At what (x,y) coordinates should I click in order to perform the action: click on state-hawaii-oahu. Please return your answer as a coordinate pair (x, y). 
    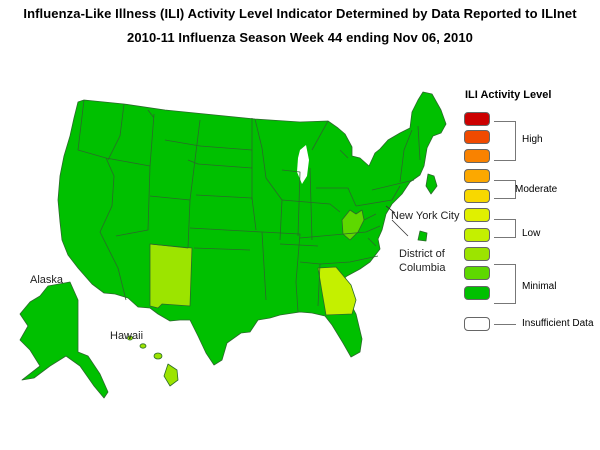
    Looking at the image, I should click on (143, 346).